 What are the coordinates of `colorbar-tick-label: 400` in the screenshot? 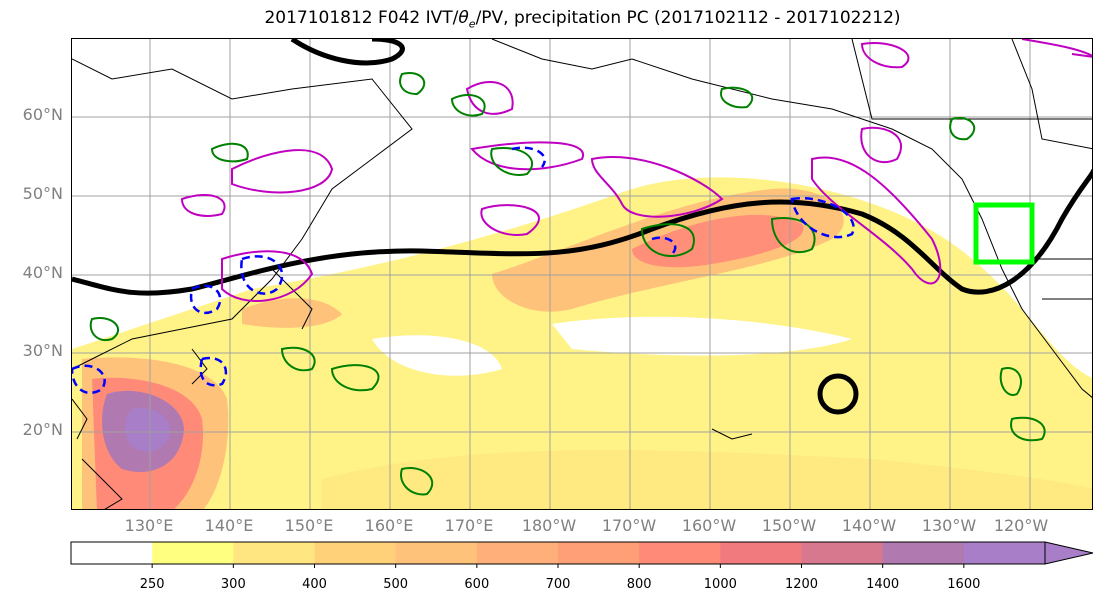 It's located at (314, 584).